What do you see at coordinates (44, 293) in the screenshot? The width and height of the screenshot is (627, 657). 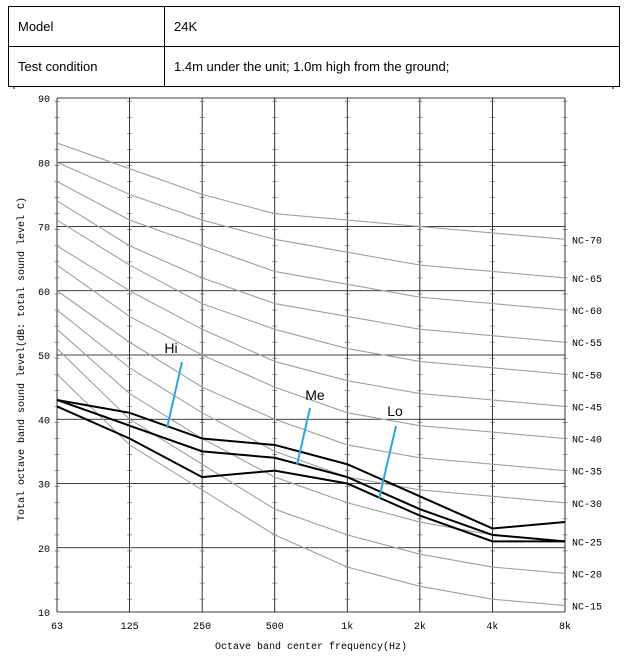 I see `y-tick-label: 60` at bounding box center [44, 293].